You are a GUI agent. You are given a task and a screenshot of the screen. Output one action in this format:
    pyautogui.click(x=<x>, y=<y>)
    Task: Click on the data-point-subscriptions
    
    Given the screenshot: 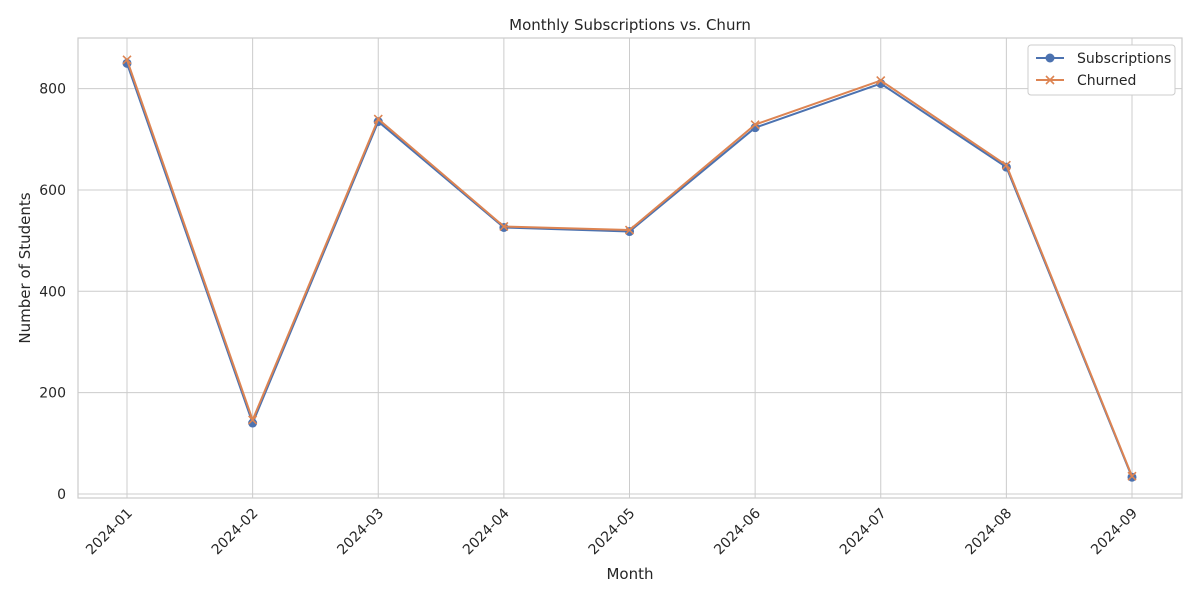 What is the action you would take?
    pyautogui.click(x=253, y=423)
    